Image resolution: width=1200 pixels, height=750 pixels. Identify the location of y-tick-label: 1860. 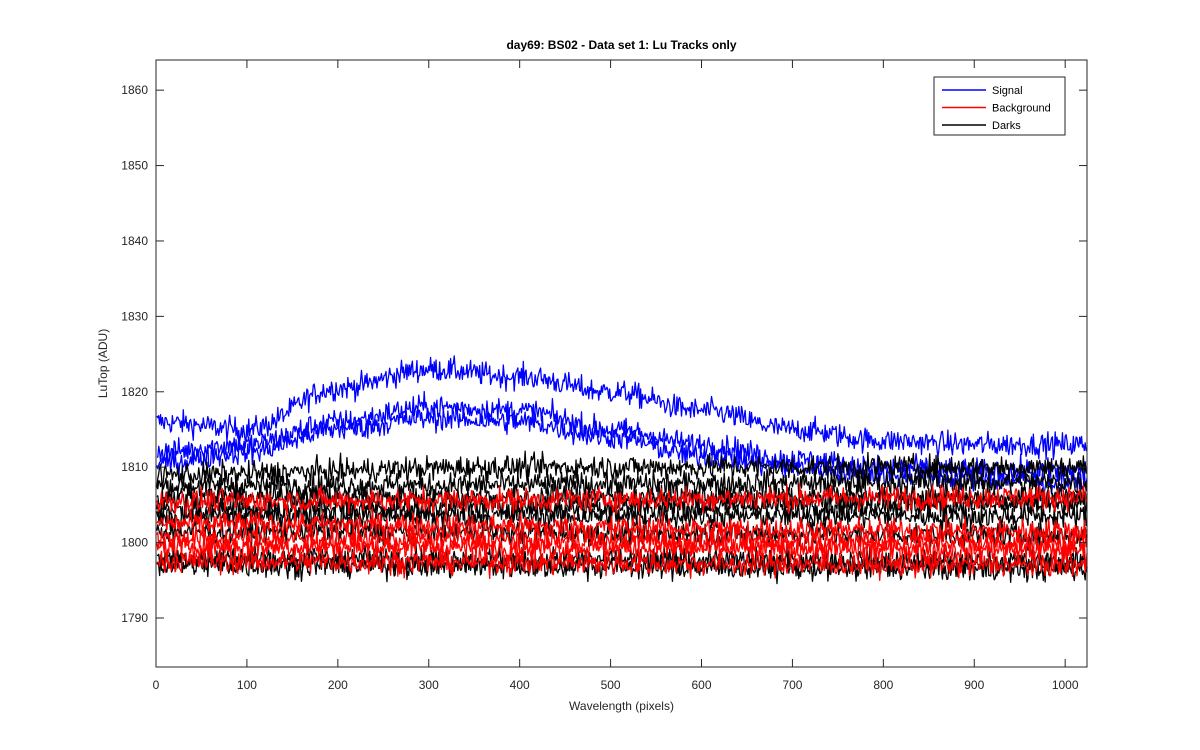
(134, 90).